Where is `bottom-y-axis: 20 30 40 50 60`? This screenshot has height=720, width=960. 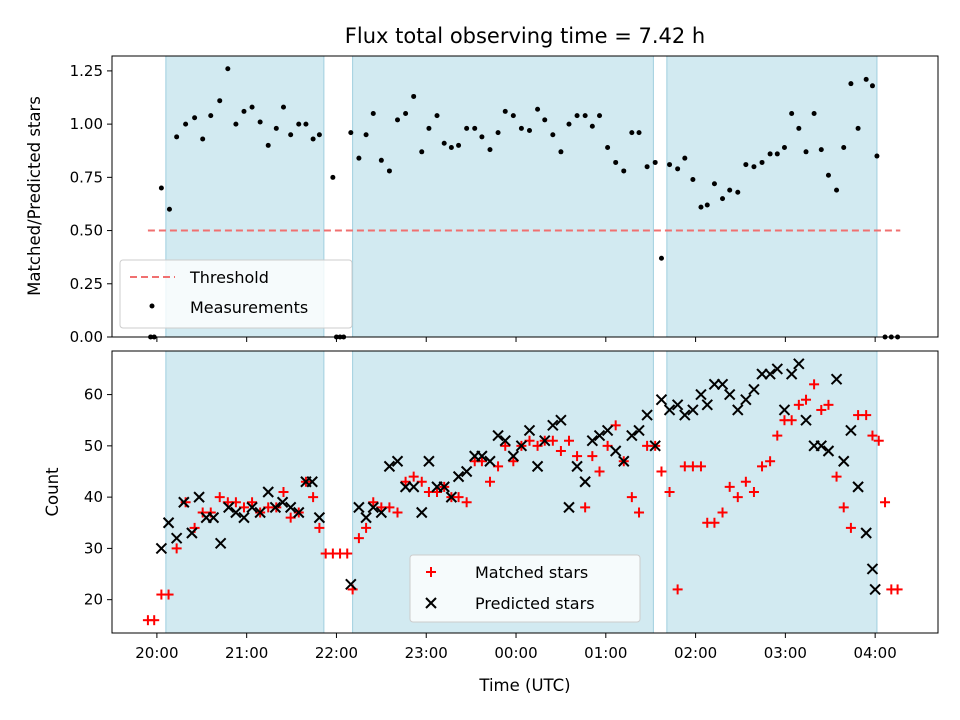
bottom-y-axis: 20 30 40 50 60 is located at coordinates (98, 497).